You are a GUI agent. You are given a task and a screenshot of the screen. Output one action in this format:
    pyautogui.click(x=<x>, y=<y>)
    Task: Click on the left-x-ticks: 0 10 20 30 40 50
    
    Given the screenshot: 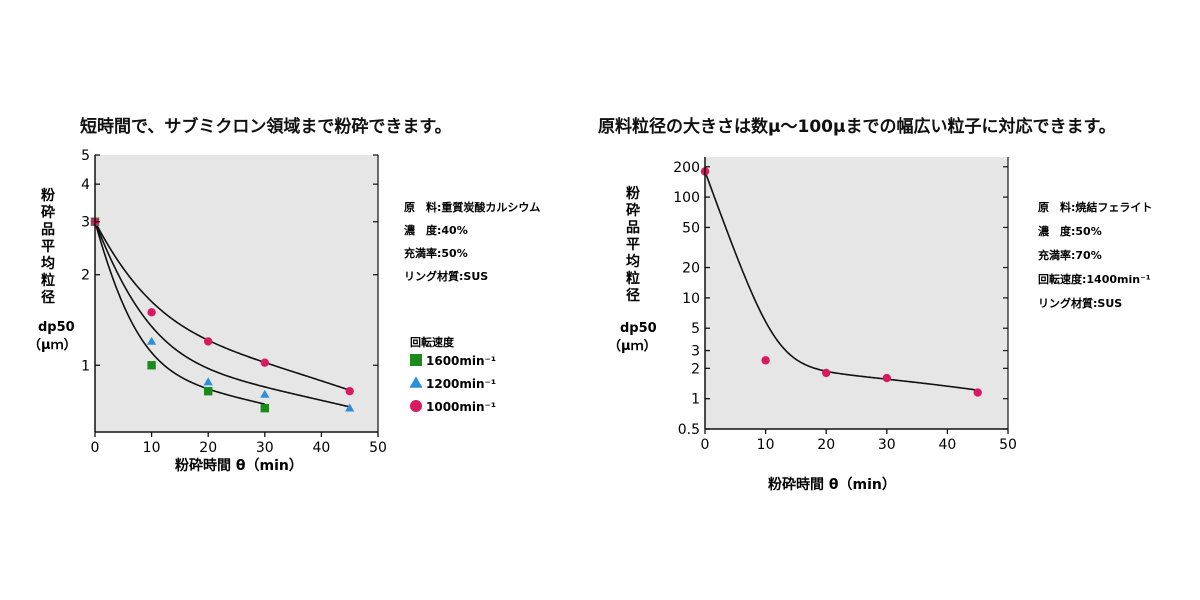 What is the action you would take?
    pyautogui.click(x=239, y=444)
    